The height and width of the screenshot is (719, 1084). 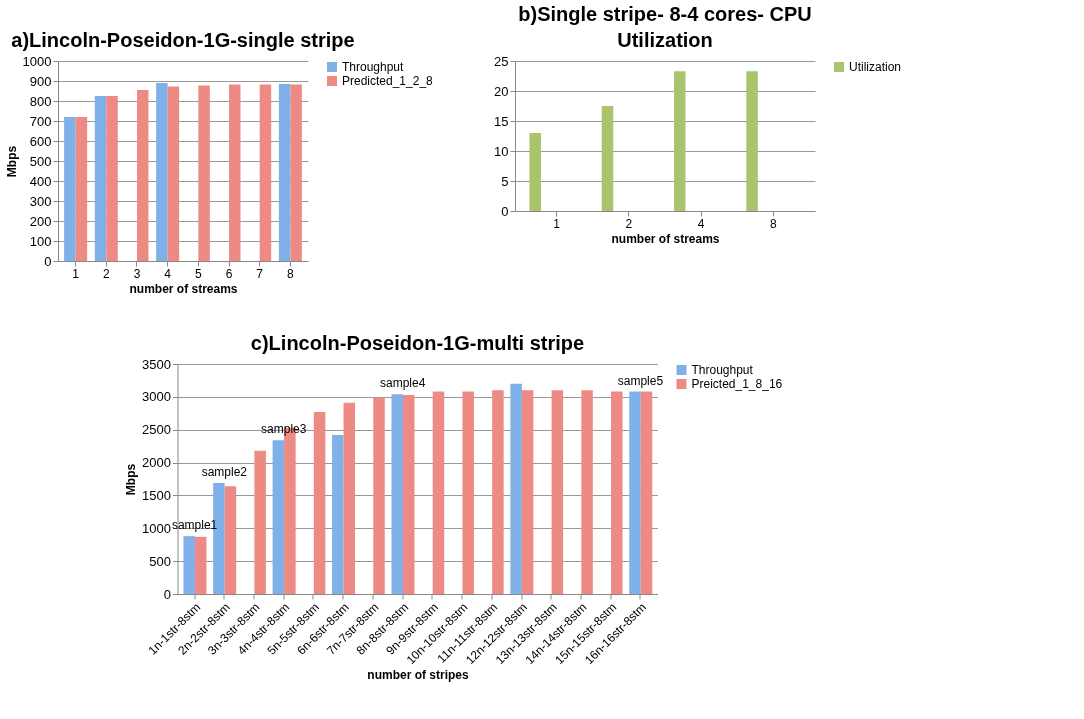 What do you see at coordinates (737, 384) in the screenshot?
I see `legend-label: Preicted_1_8_16` at bounding box center [737, 384].